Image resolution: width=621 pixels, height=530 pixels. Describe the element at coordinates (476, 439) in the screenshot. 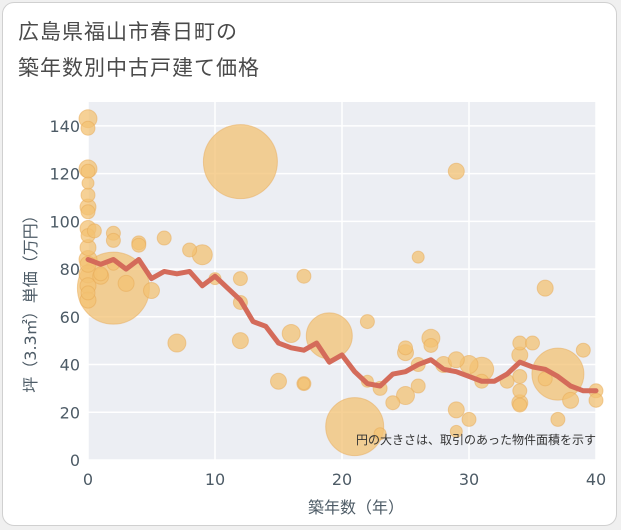

I see `size-note: 円の大きさは、取引のあった物件面積を示す` at that location.